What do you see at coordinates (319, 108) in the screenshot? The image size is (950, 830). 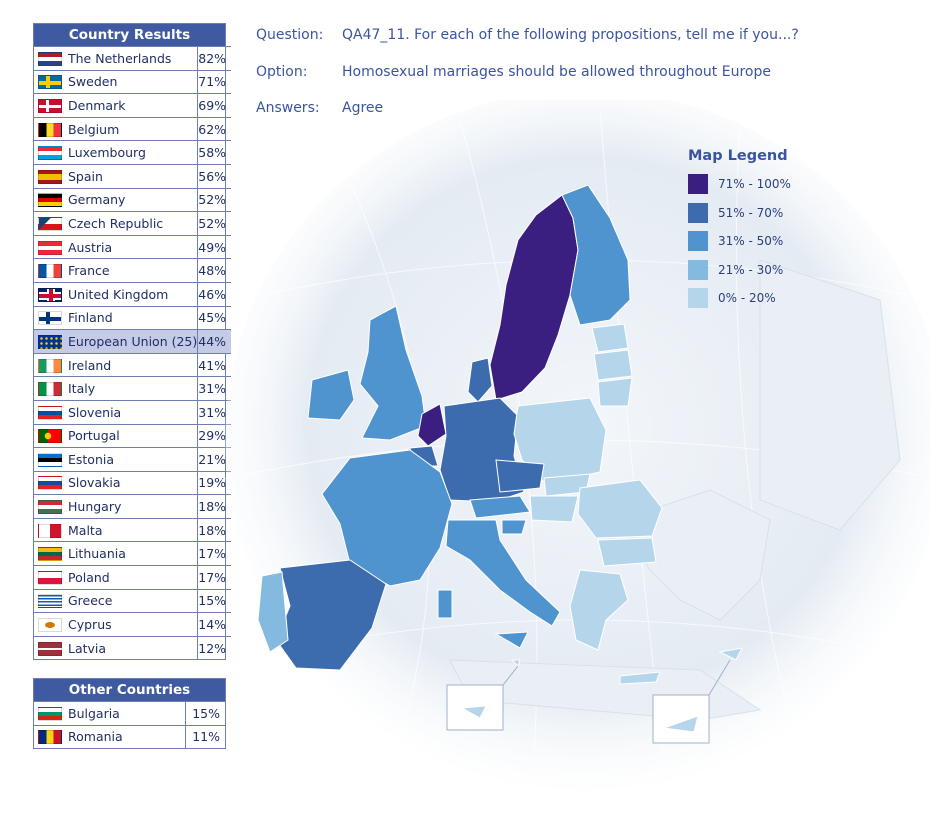 I see `answers-line: Answers: Agree` at bounding box center [319, 108].